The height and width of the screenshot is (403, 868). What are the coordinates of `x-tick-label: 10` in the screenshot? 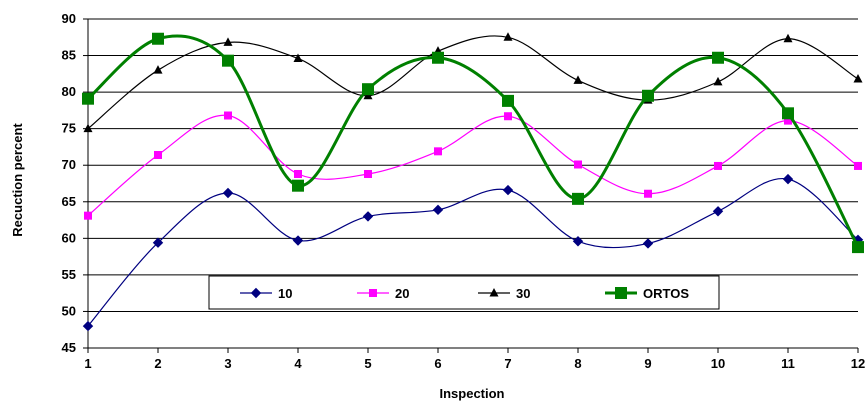 It's located at (718, 363).